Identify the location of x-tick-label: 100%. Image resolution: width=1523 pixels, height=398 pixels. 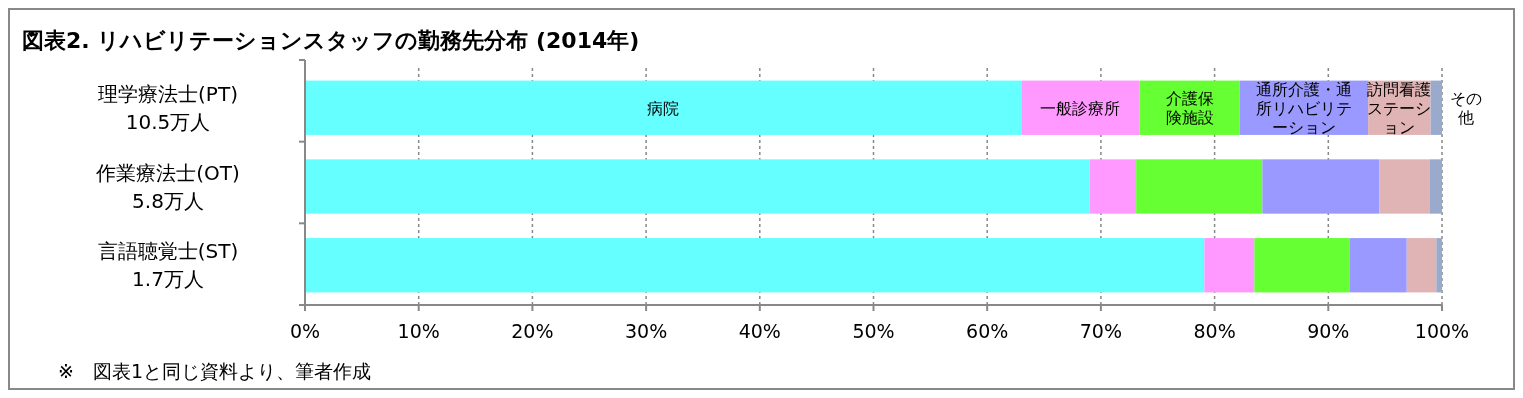
(1442, 331).